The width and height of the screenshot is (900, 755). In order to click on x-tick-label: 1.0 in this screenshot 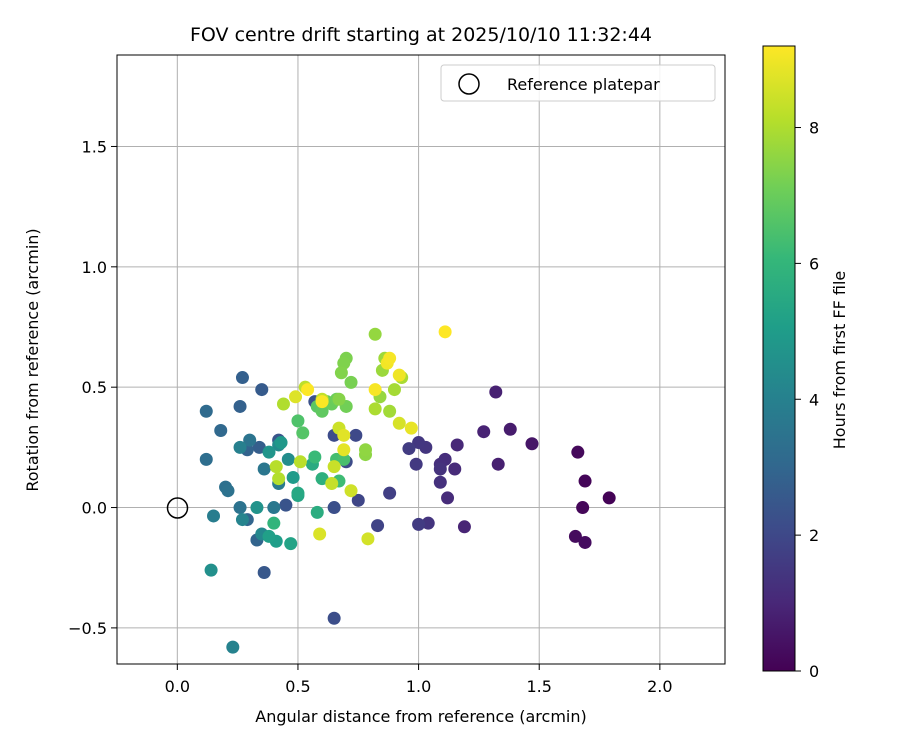, I will do `click(418, 686)`.